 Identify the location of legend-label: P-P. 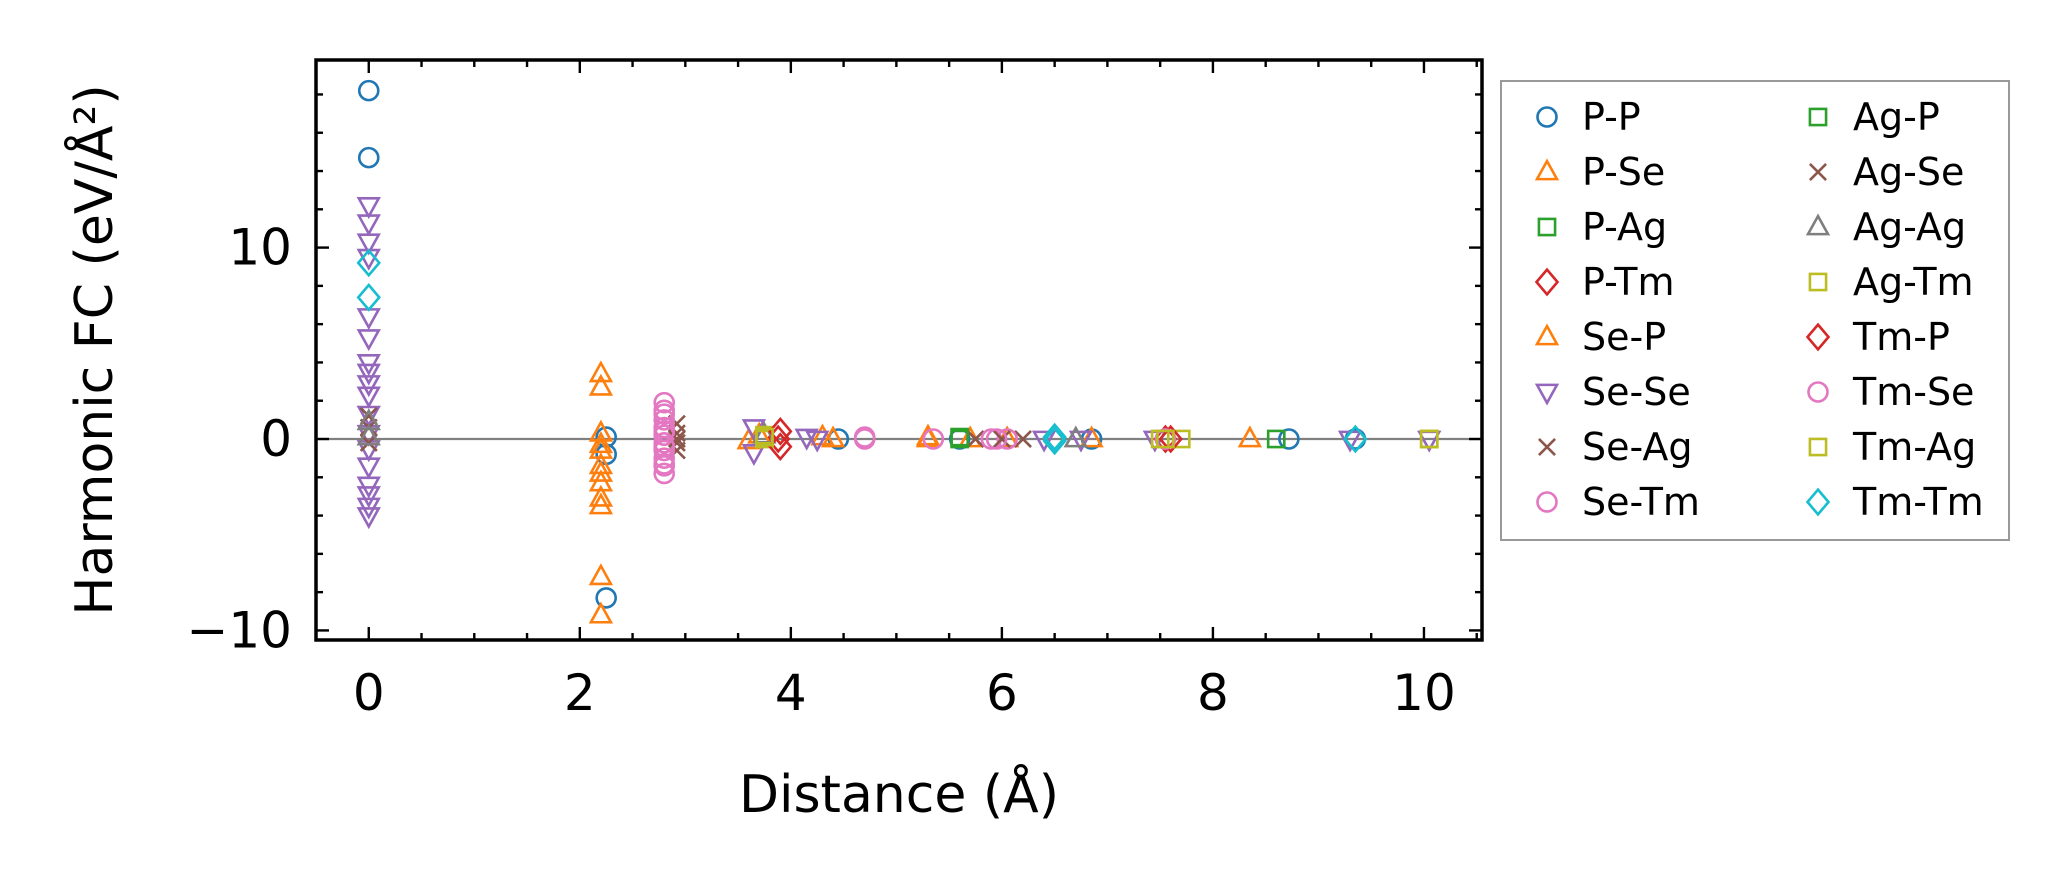
(1611, 117).